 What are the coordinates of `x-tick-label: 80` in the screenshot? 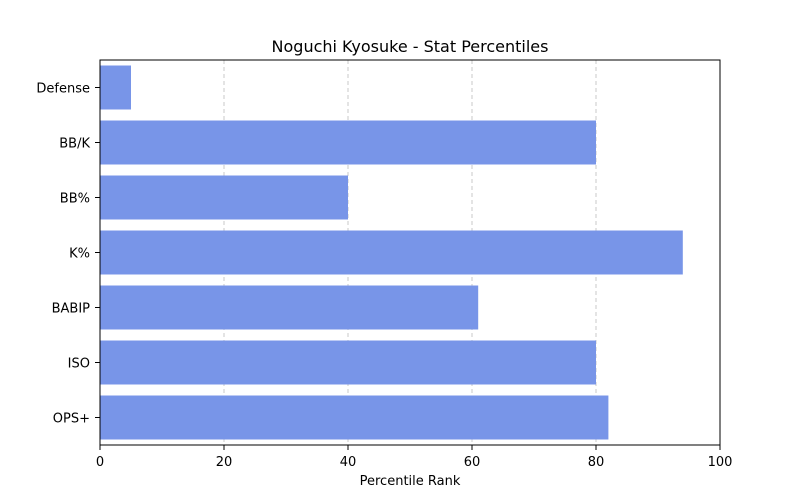 It's located at (596, 462).